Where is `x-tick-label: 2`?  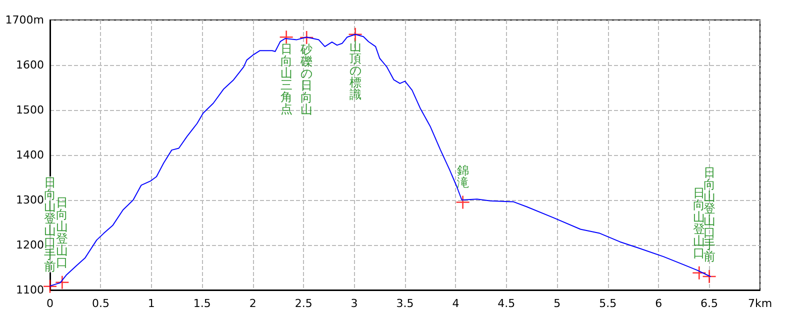 x-tick-label: 2 is located at coordinates (252, 303).